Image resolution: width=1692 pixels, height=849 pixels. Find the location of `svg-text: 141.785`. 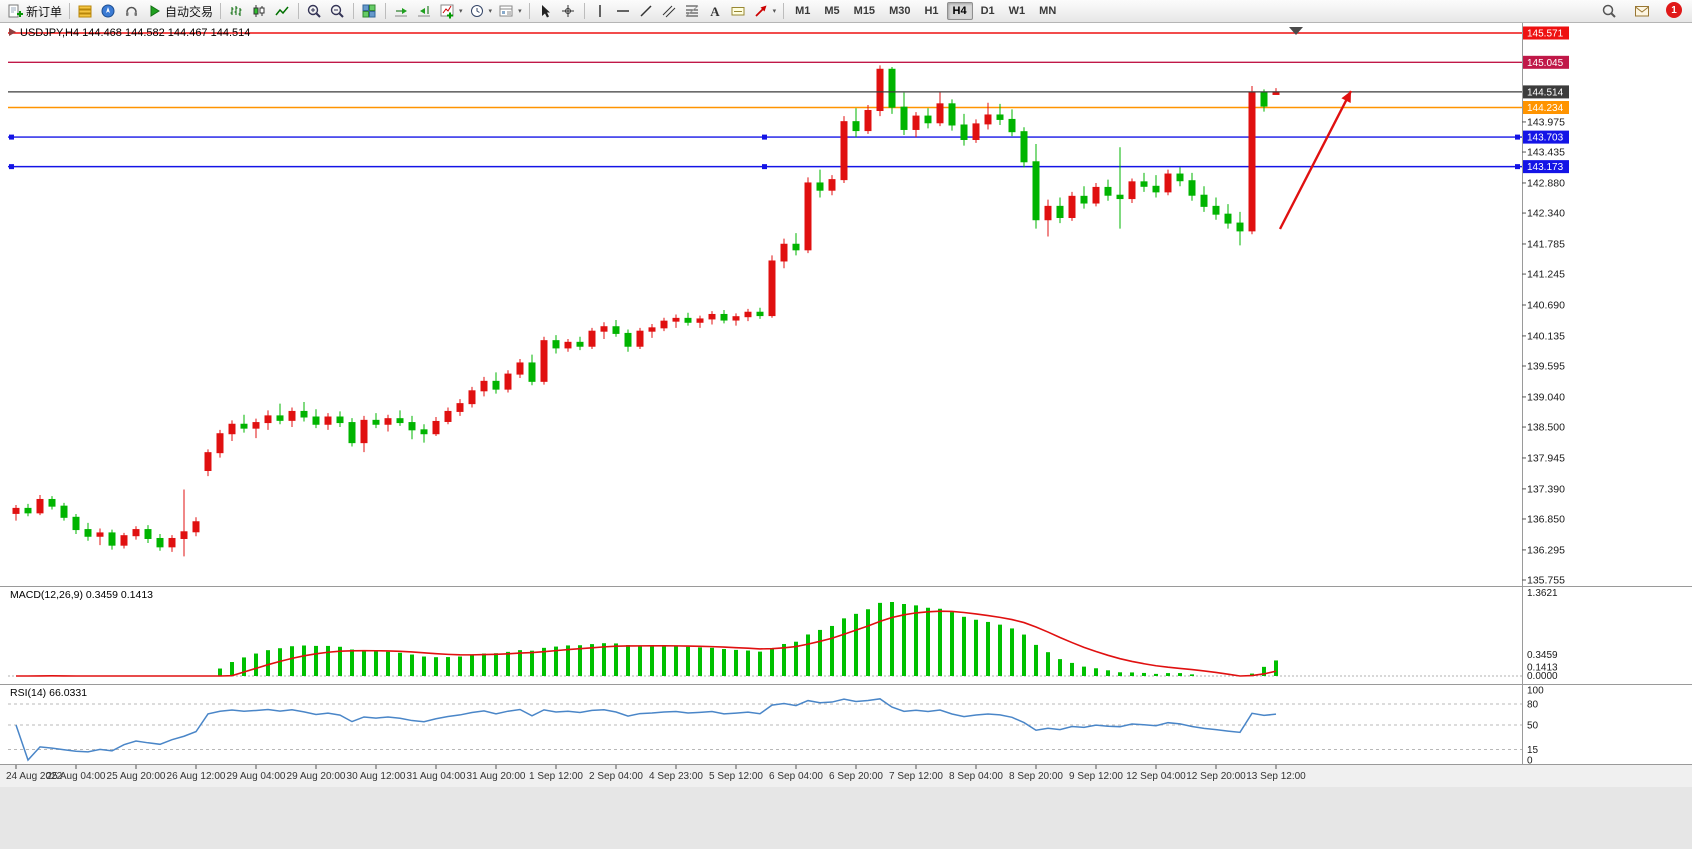

svg-text: 141.785 is located at coordinates (1546, 244).